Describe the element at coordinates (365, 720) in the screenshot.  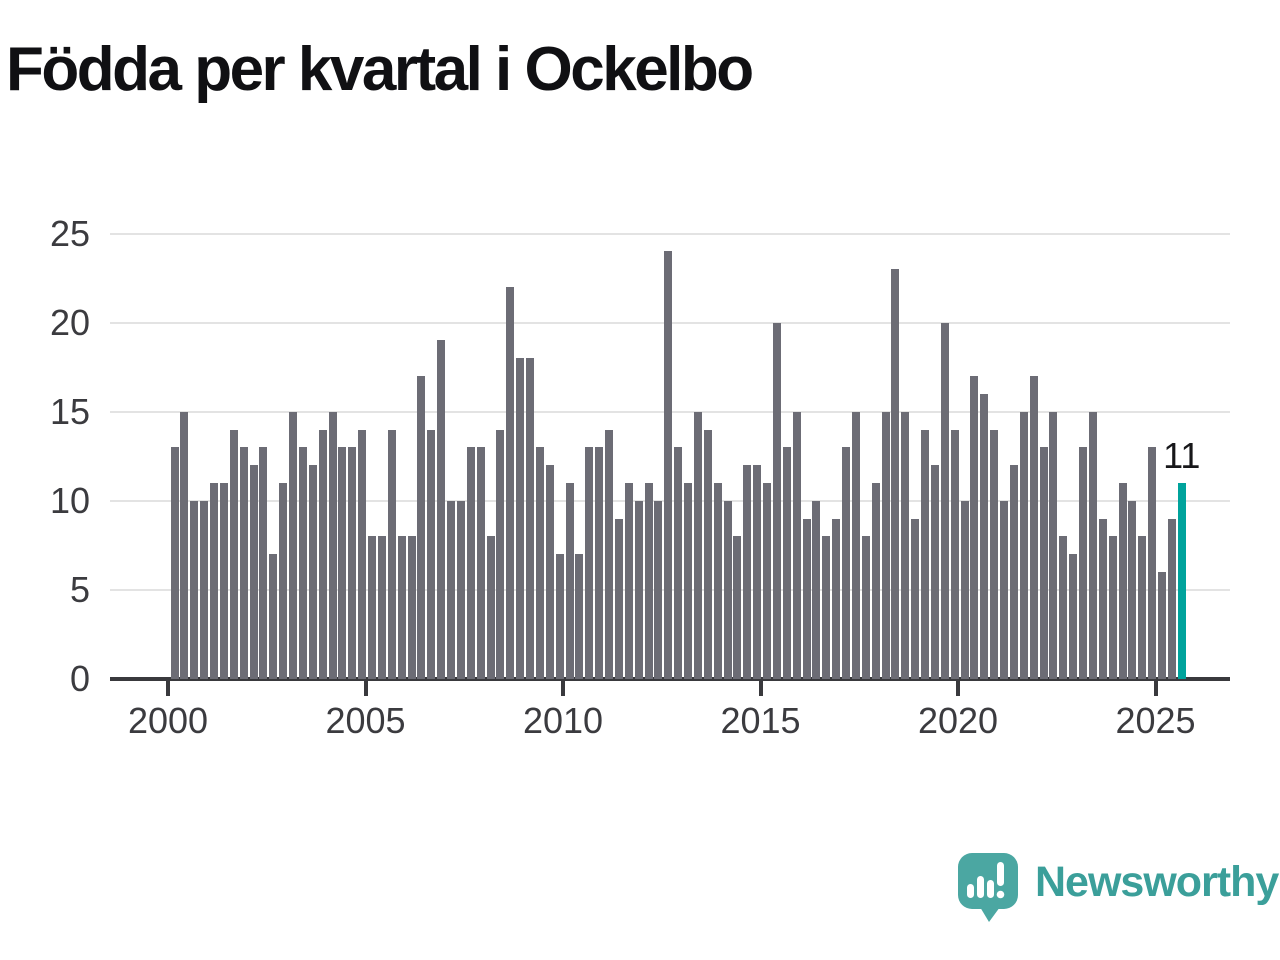
I see `x-axis-label: 2005` at that location.